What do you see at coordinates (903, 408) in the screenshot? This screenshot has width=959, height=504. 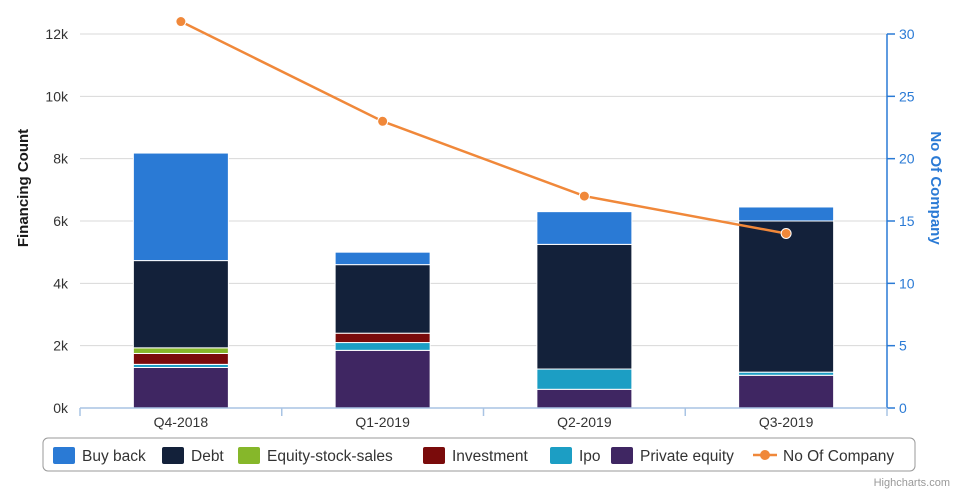 I see `right-tick-label: 0` at bounding box center [903, 408].